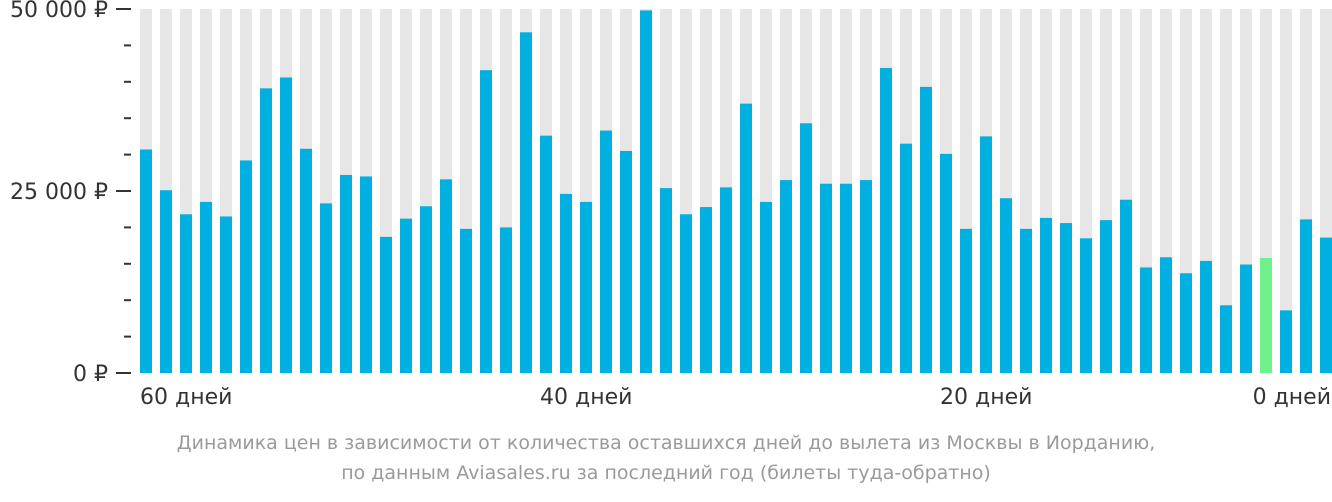 This screenshot has width=1332, height=502. I want to click on x-axis: 60 дней 40 дней 20 дней 0 дней, so click(735, 397).